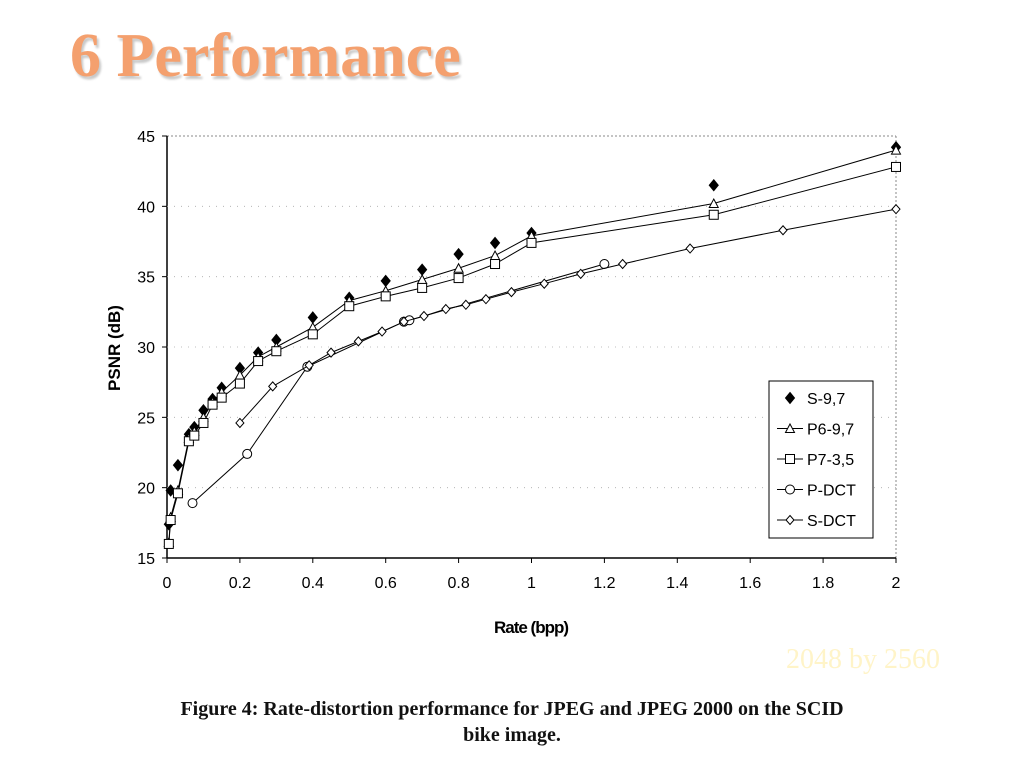 The height and width of the screenshot is (768, 1024). Describe the element at coordinates (146, 207) in the screenshot. I see `y-tick-label: 40` at that location.